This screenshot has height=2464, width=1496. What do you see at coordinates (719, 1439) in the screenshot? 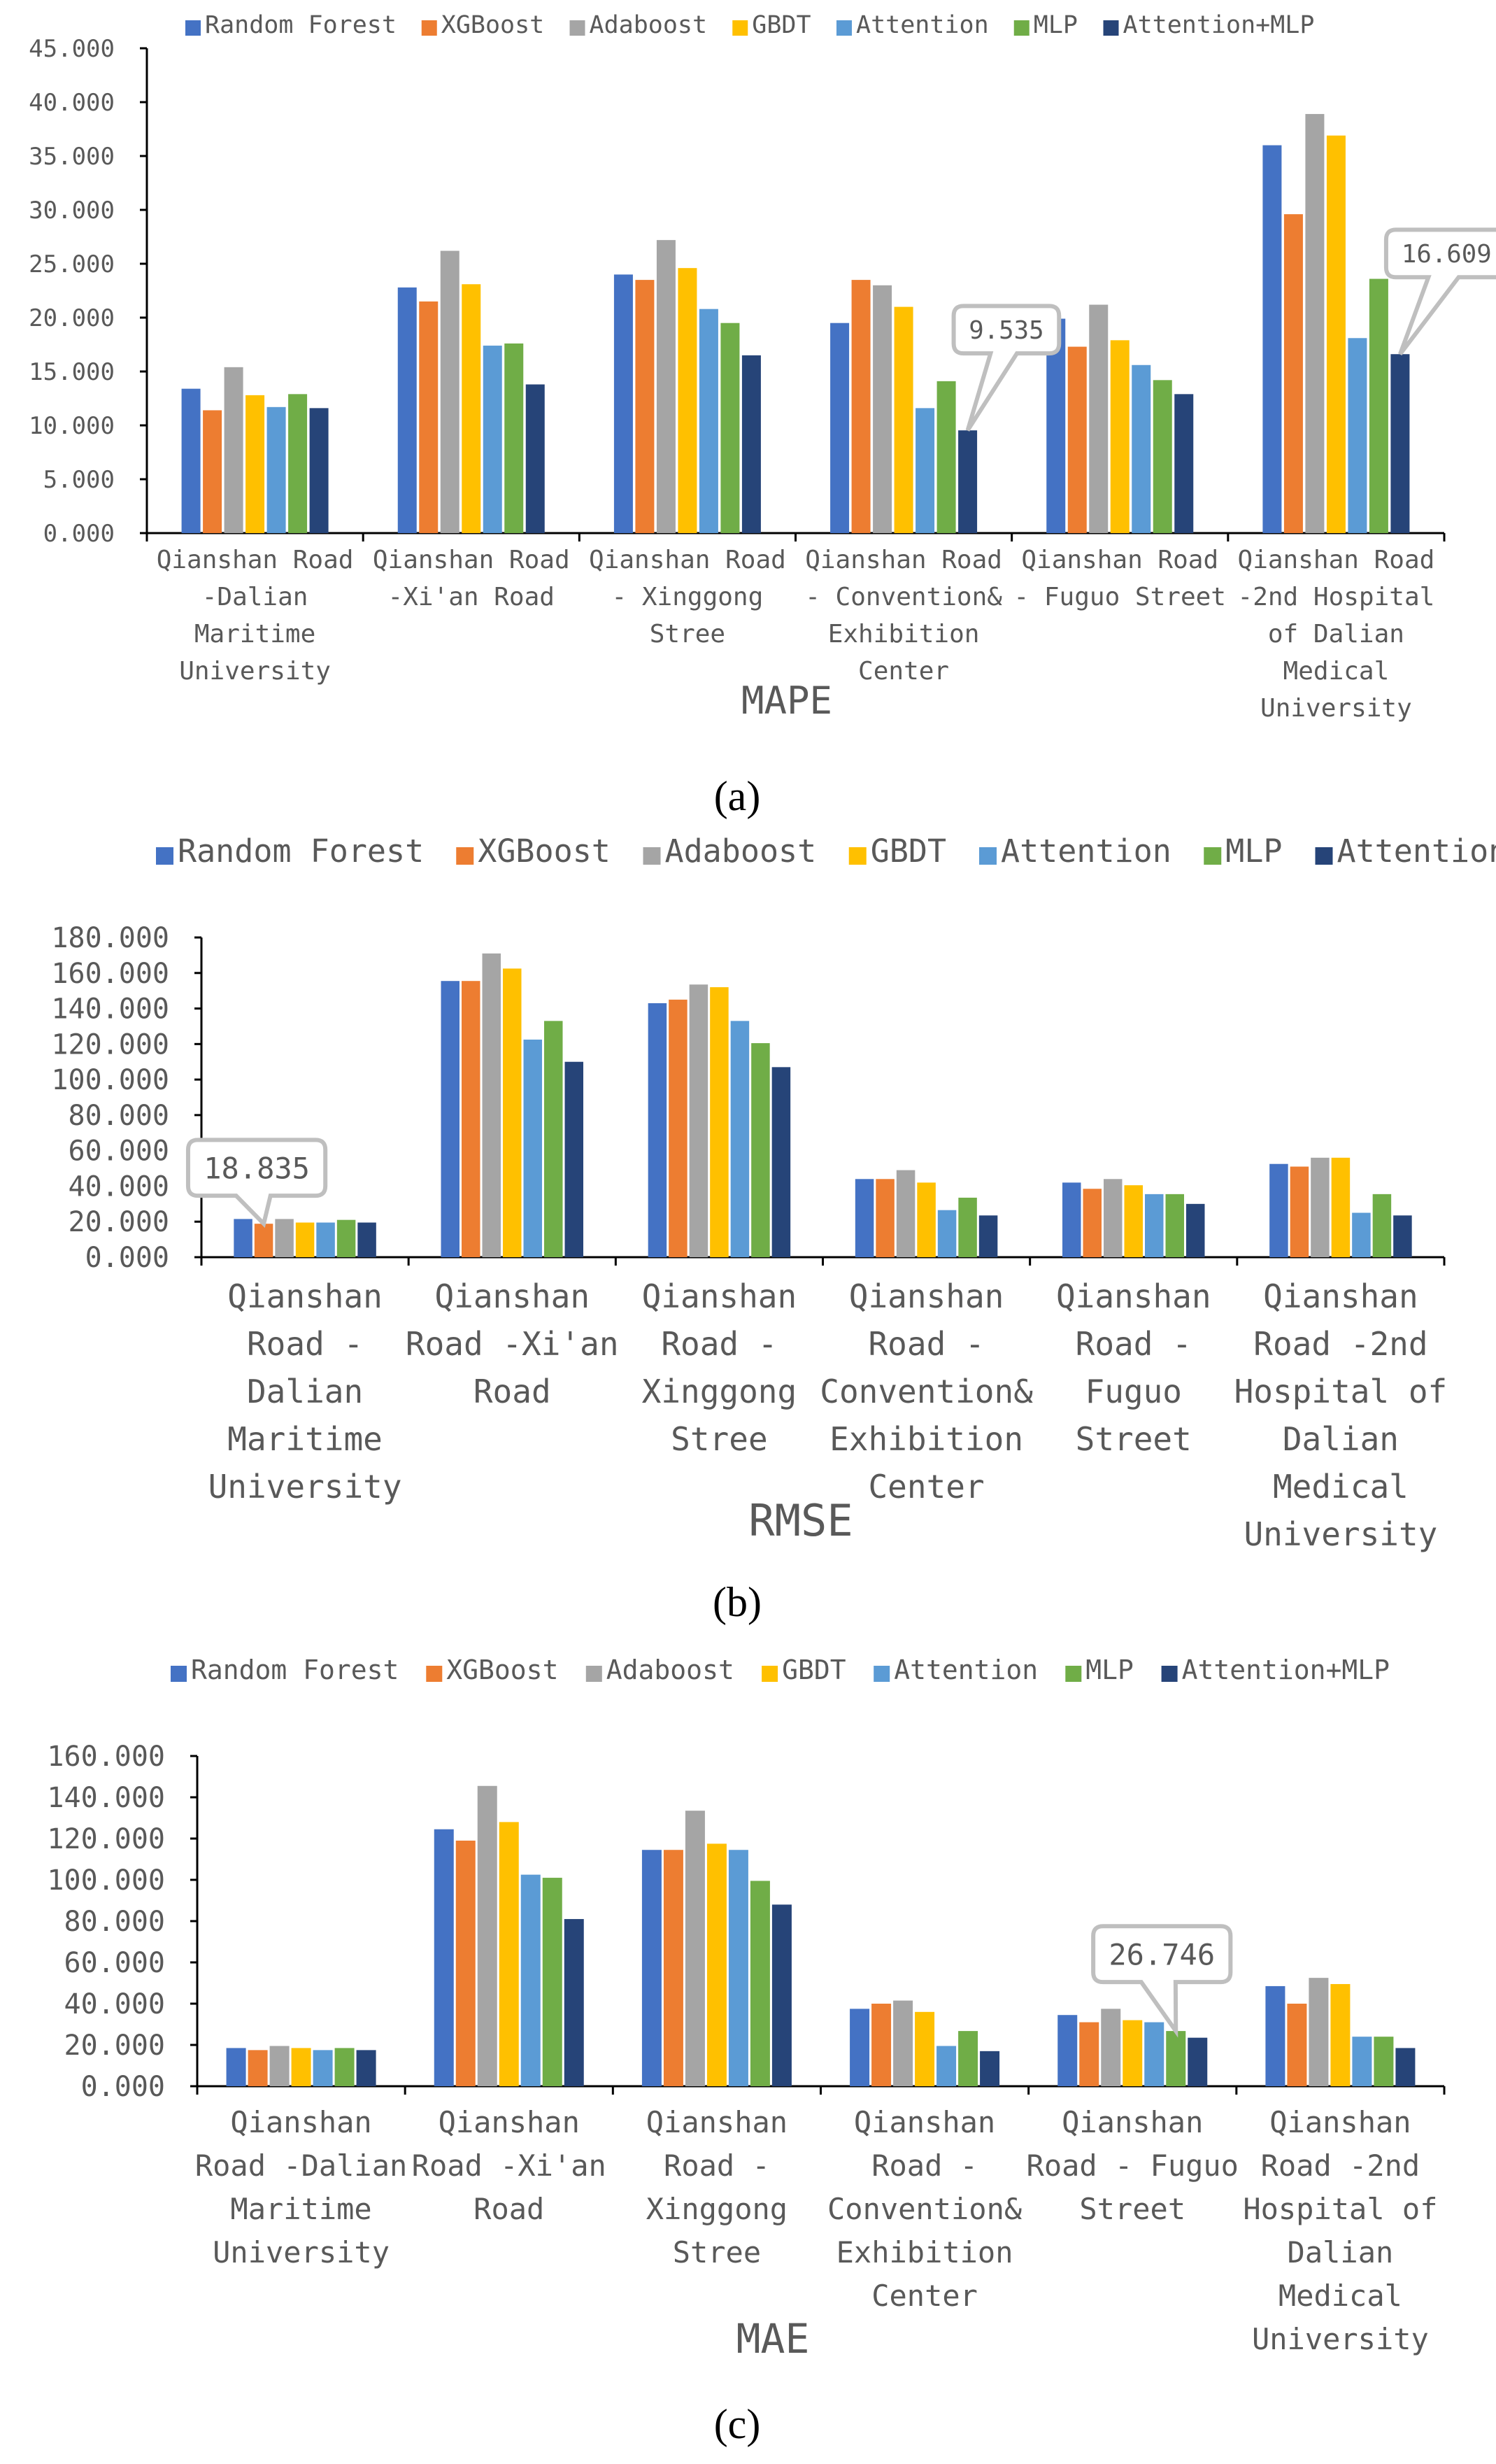
I see `x-category-label-line: Stree` at bounding box center [719, 1439].